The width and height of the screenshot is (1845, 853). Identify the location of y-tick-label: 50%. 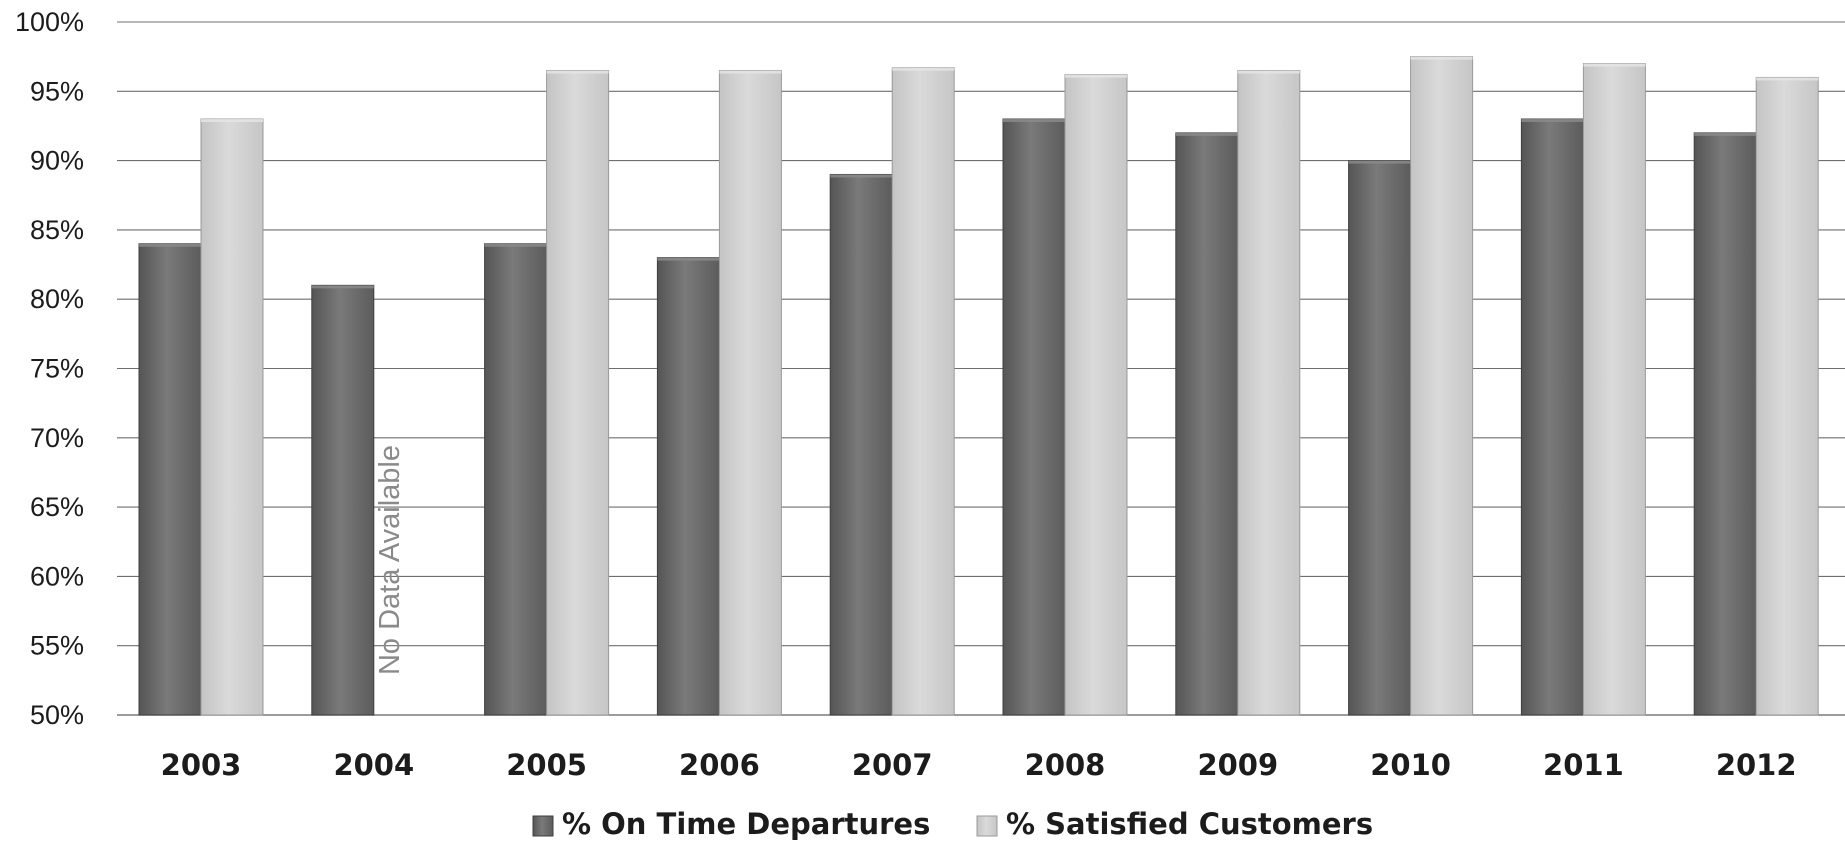
(57, 715).